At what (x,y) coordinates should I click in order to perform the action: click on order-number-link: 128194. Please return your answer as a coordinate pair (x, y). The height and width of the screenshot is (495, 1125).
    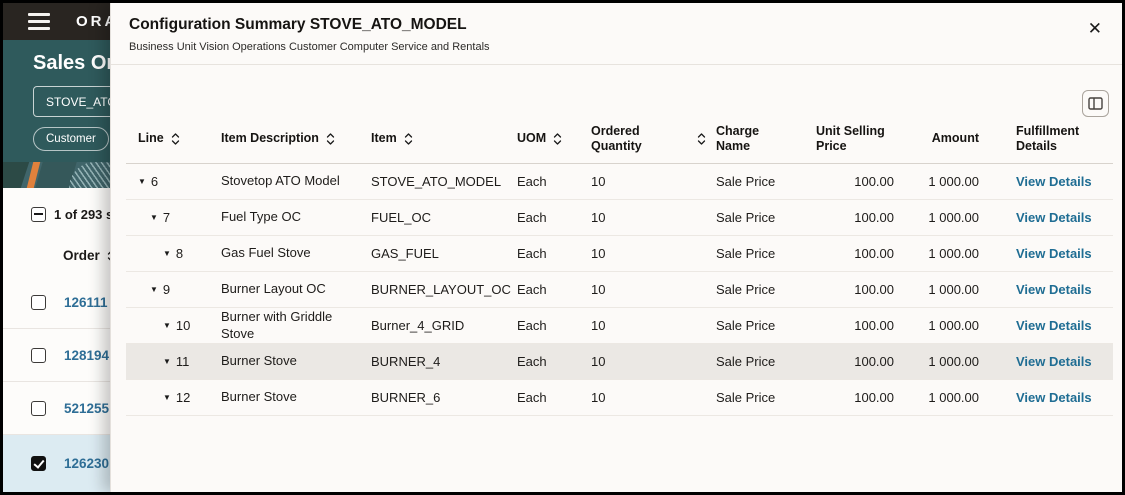
    Looking at the image, I should click on (87, 355).